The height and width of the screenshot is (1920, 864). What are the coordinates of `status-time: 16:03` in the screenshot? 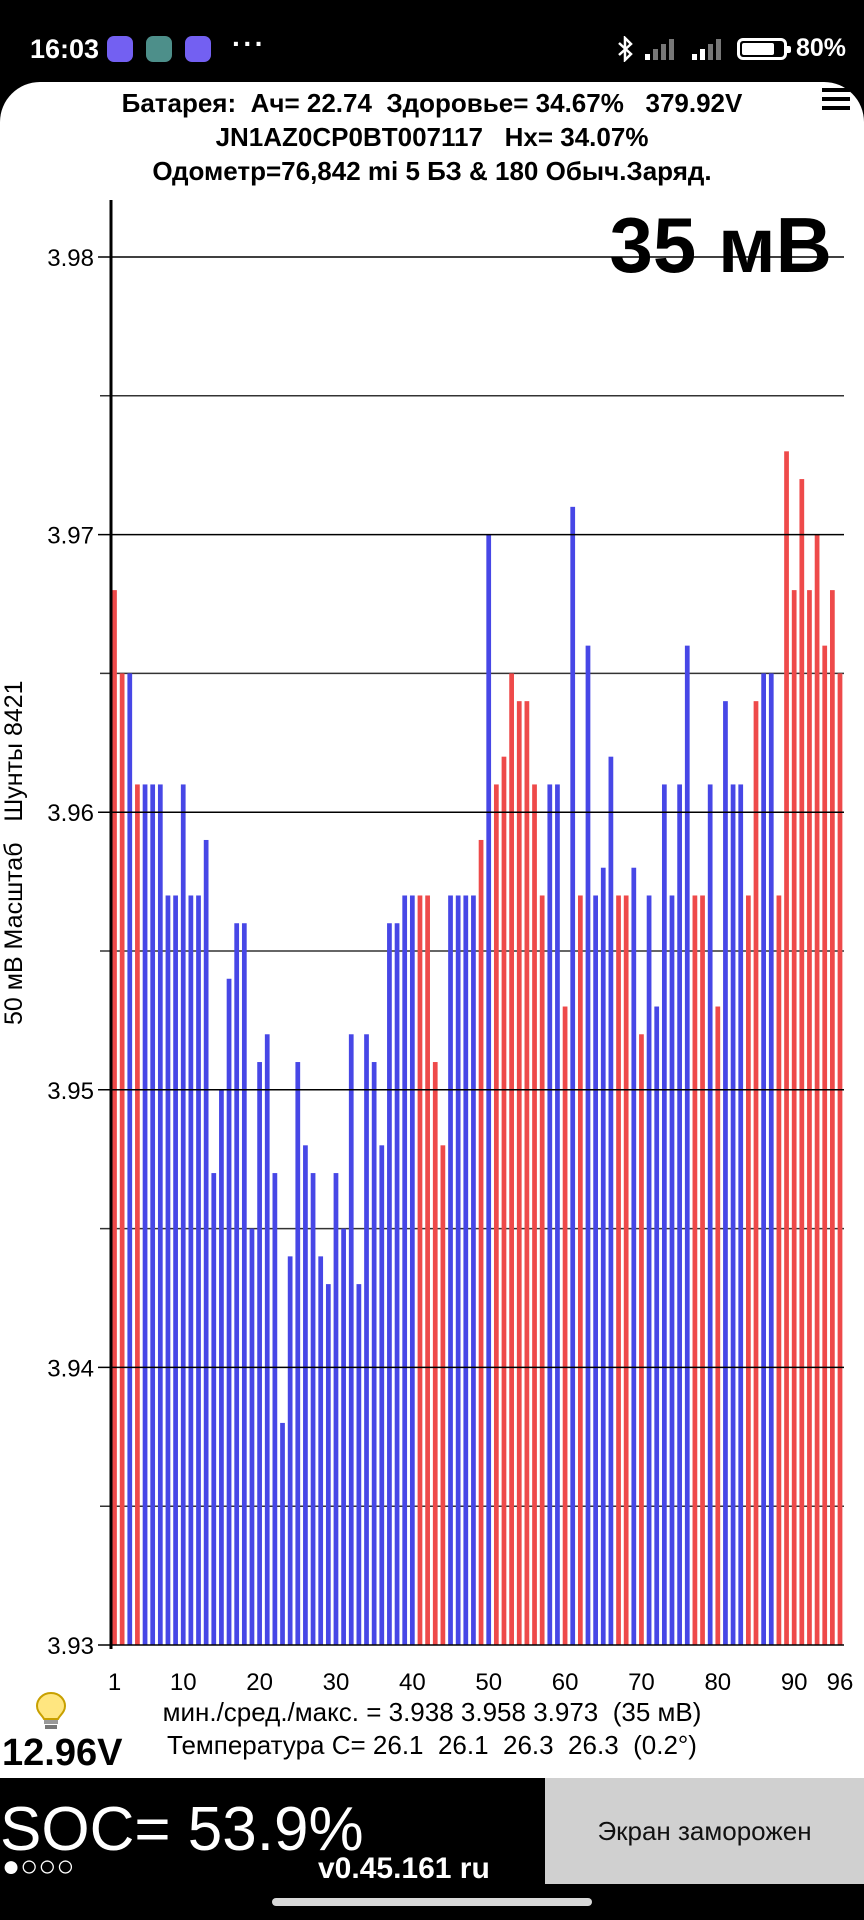 It's located at (65, 49).